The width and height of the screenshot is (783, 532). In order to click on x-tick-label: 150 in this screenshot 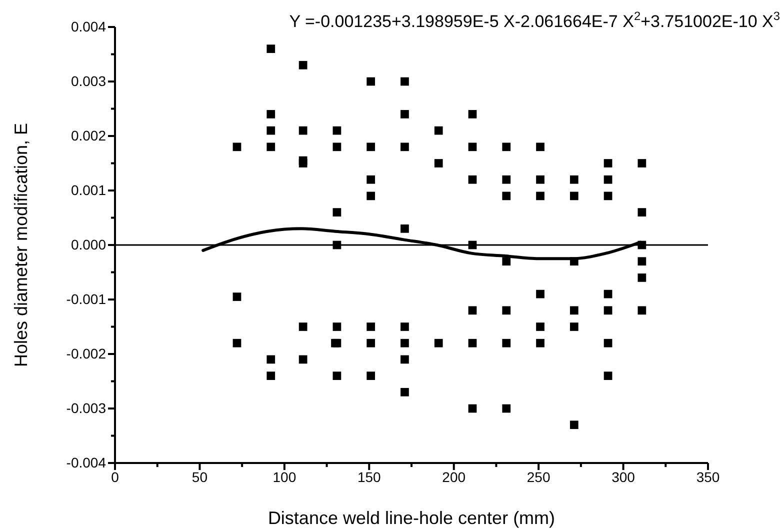, I will do `click(369, 476)`.